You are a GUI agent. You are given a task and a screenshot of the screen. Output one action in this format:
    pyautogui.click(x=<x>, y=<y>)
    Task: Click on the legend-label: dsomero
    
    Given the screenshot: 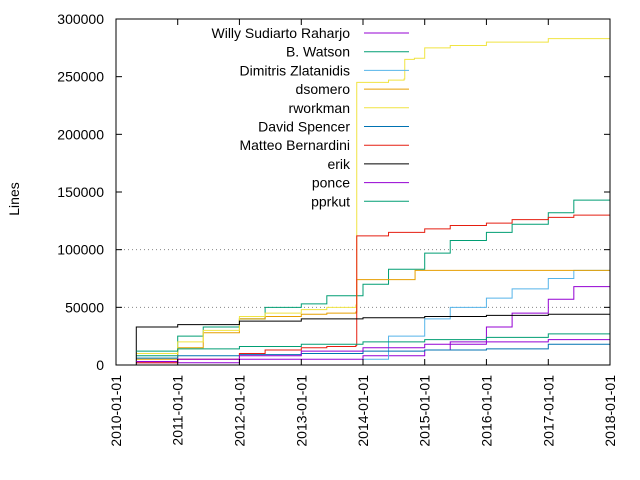 What is the action you would take?
    pyautogui.click(x=323, y=89)
    